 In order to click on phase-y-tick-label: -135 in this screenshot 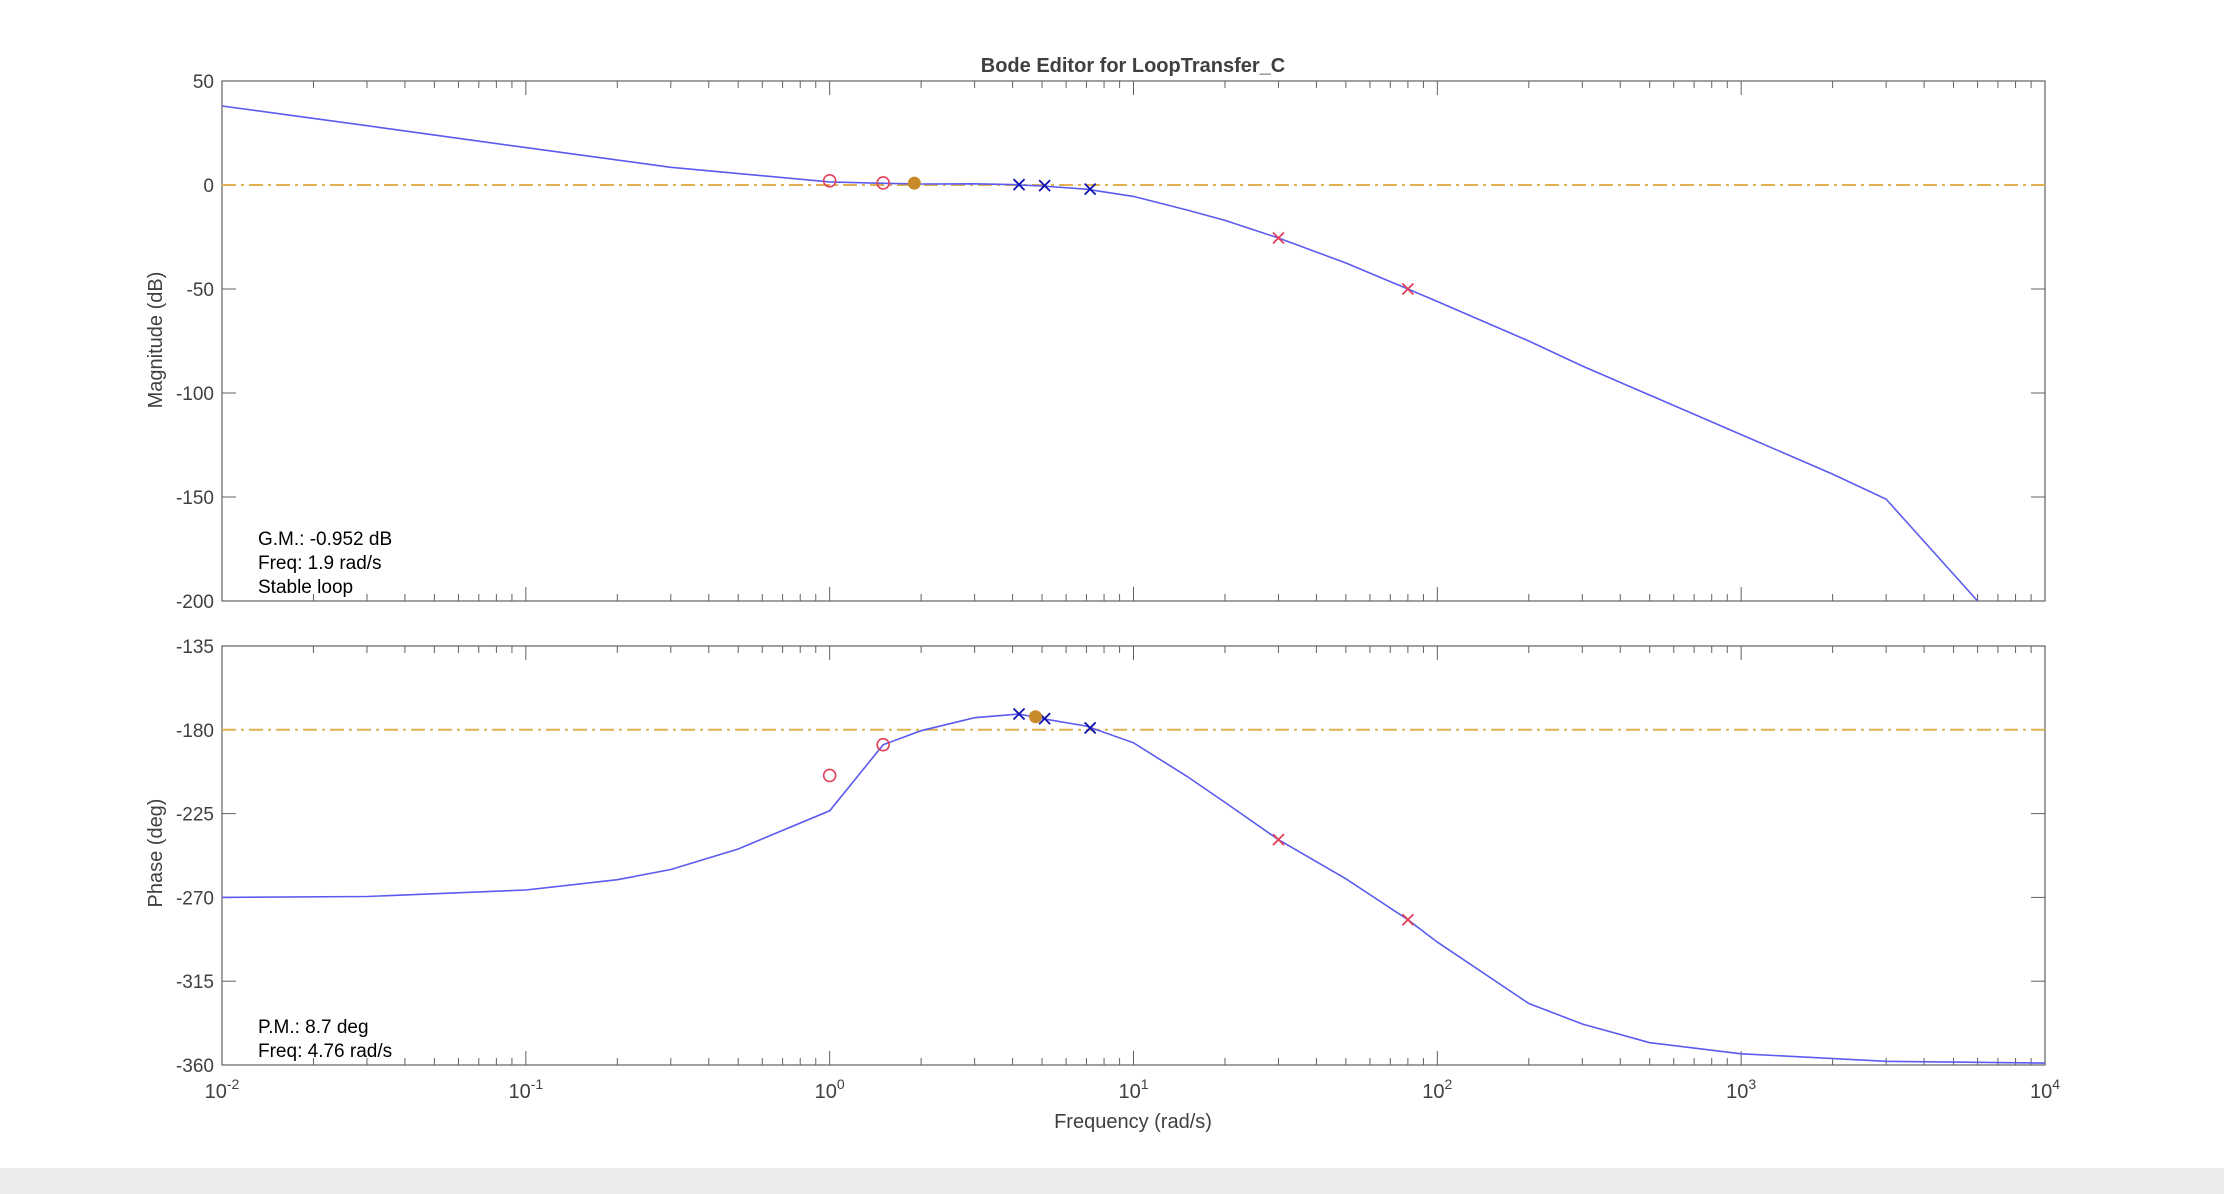, I will do `click(195, 647)`.